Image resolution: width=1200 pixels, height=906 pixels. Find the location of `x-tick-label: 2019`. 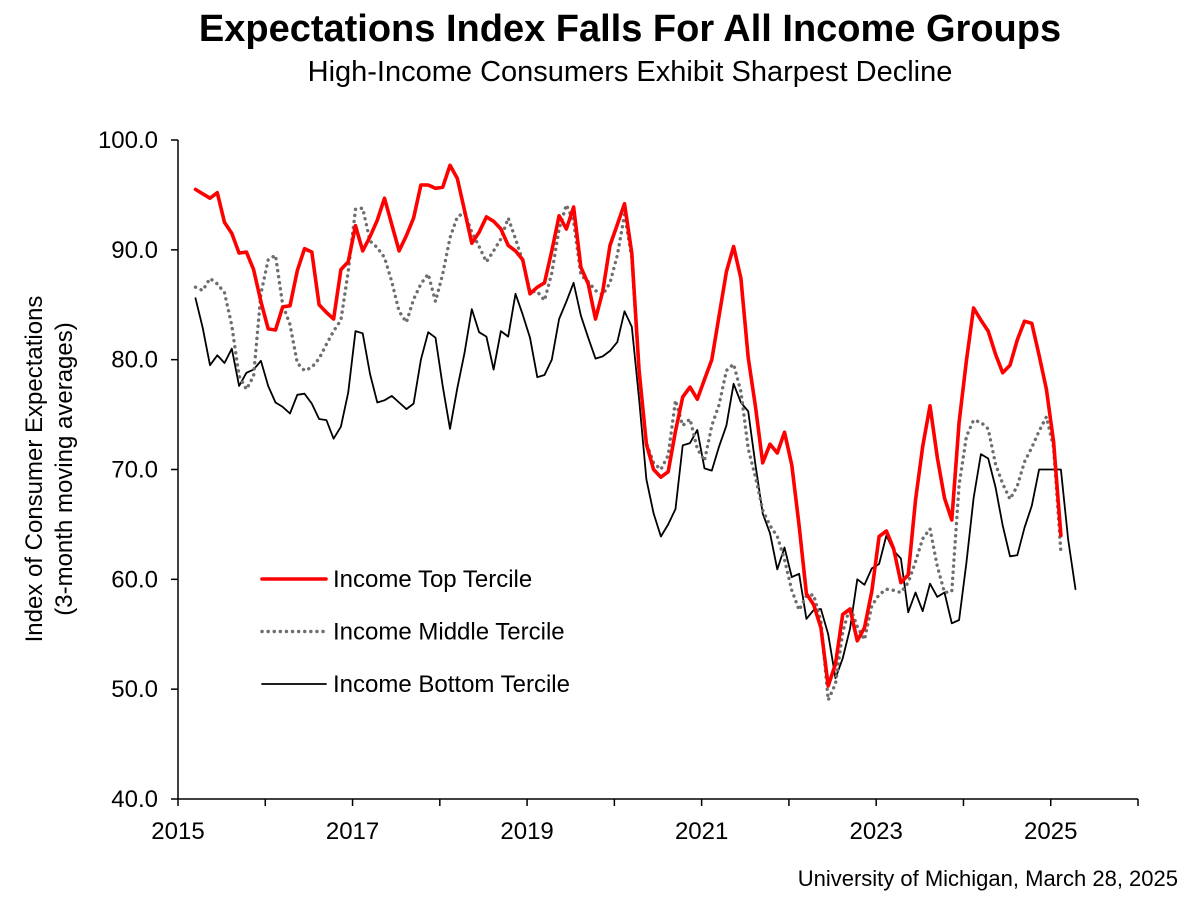

x-tick-label: 2019 is located at coordinates (526, 831).